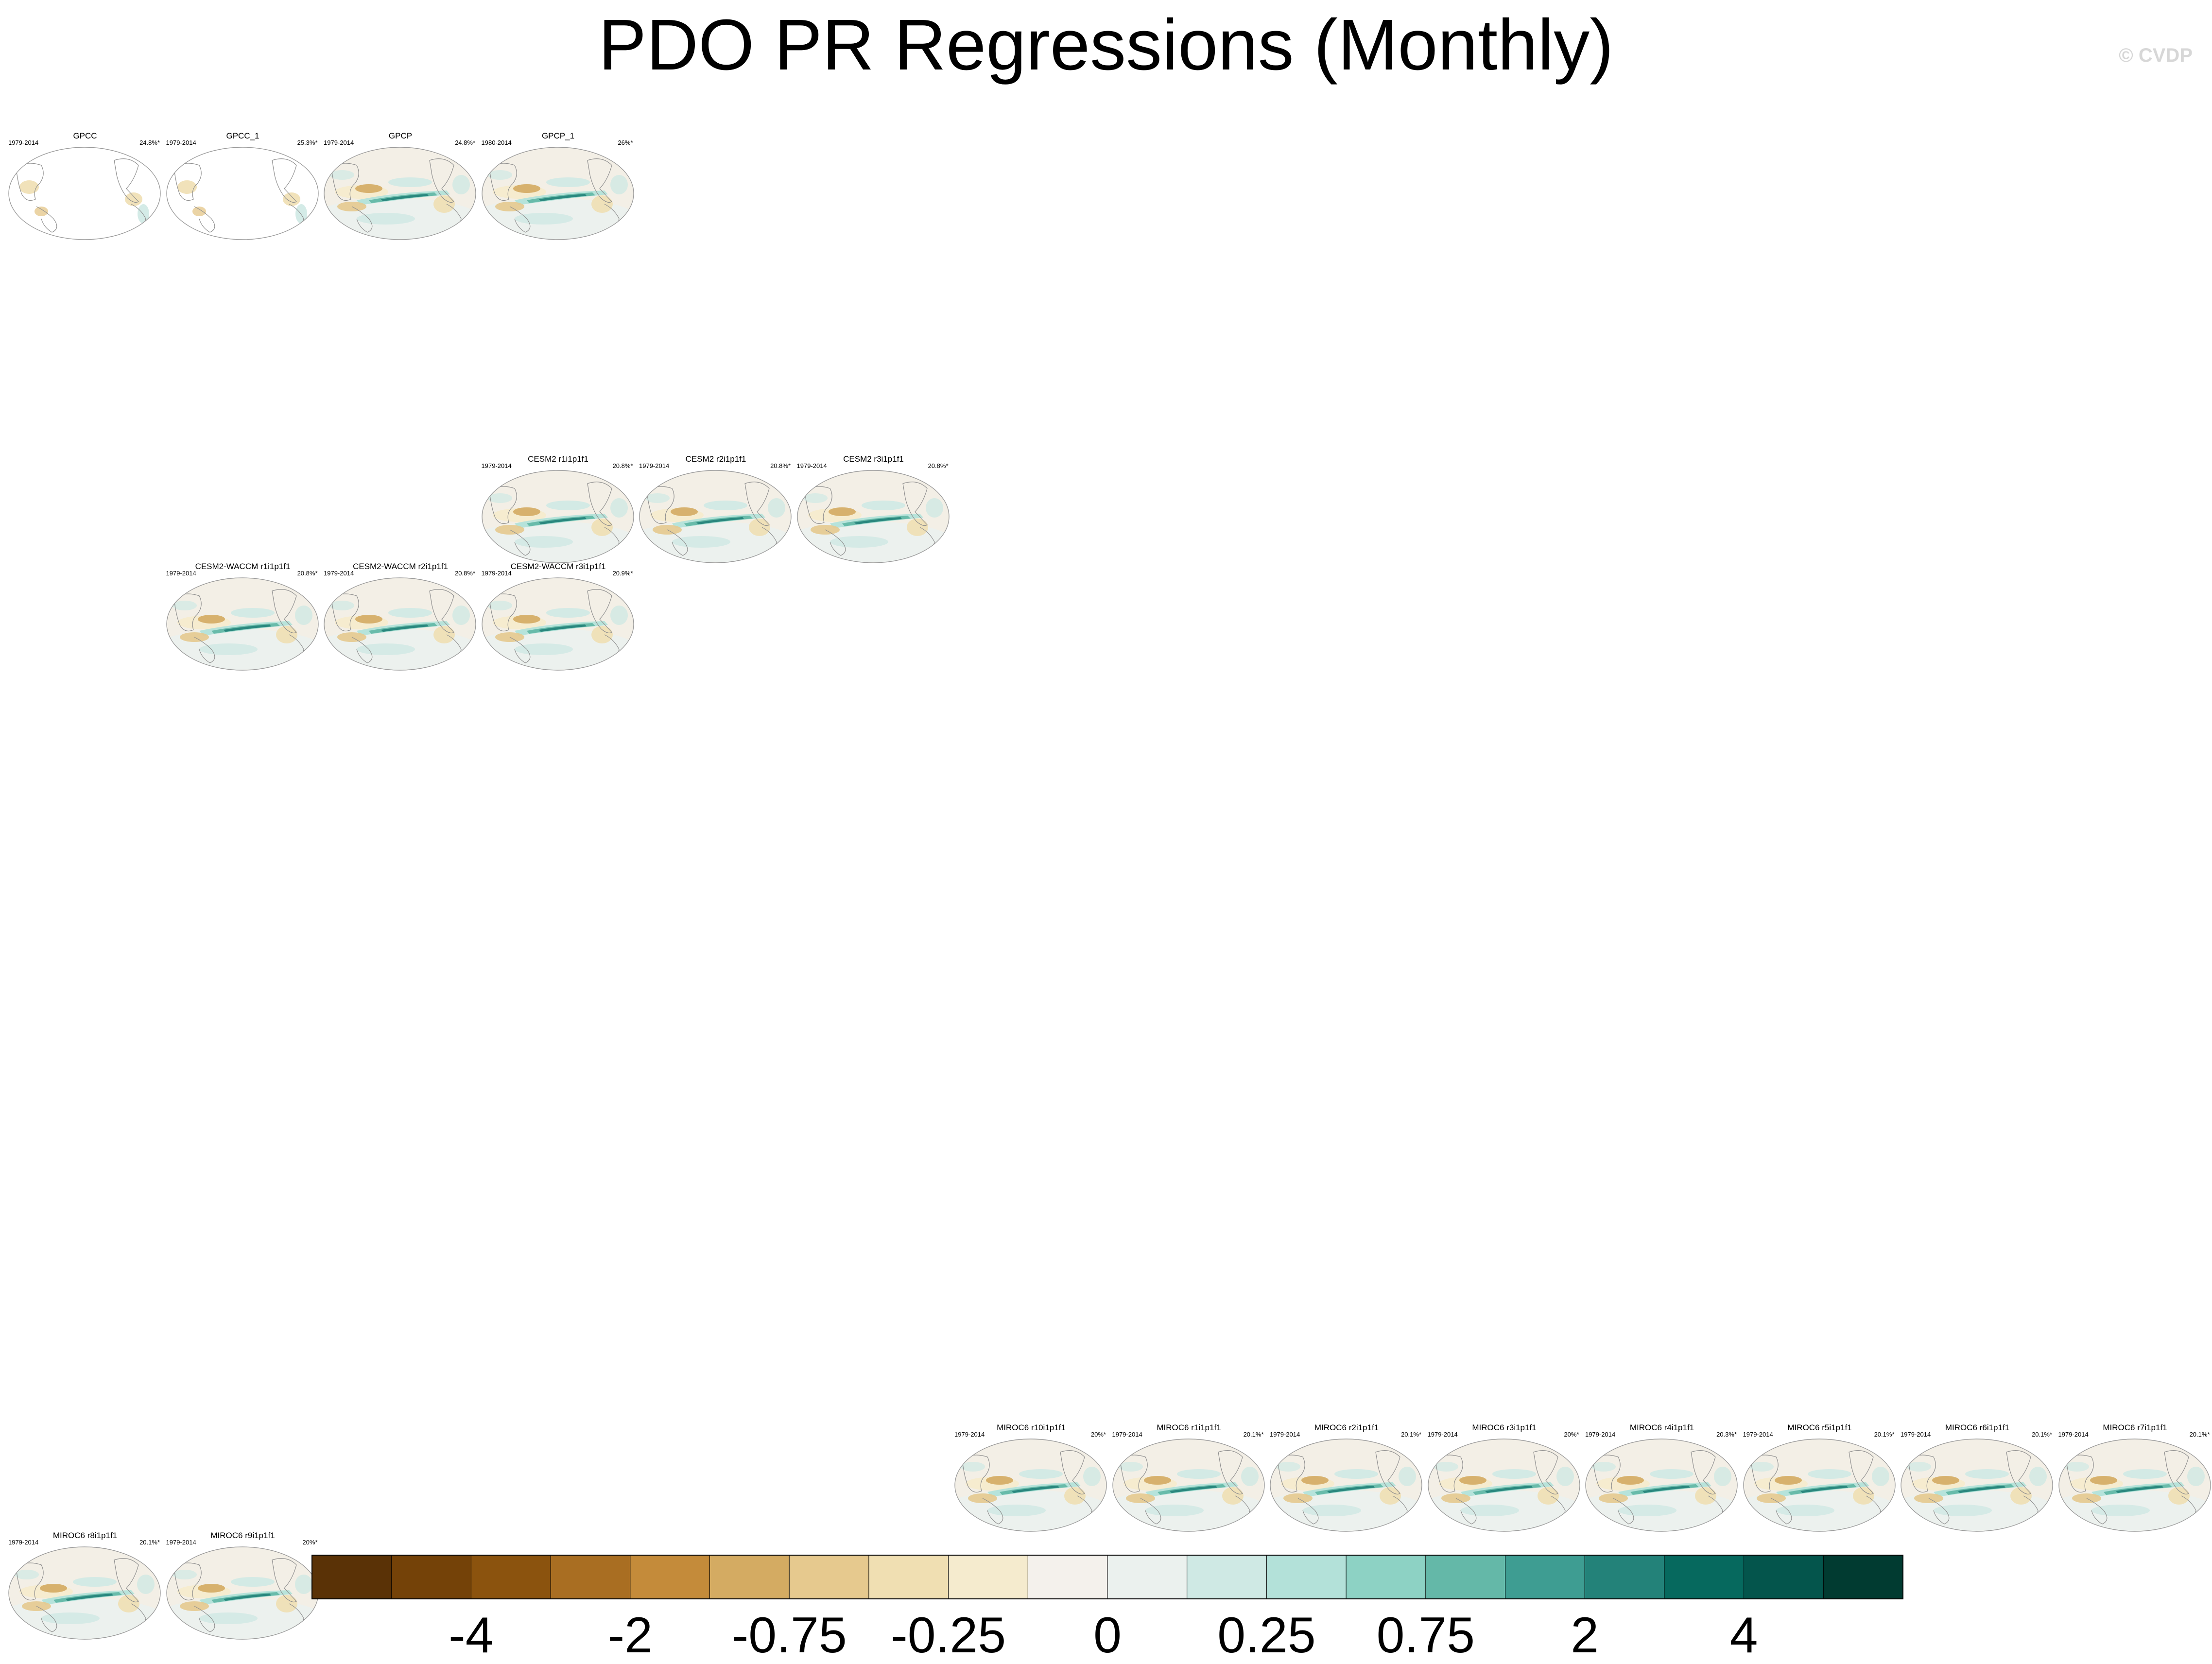 This screenshot has height=1664, width=2212. I want to click on map-panel: CESM2 r3i1p1f1 1979-2014 20.8%*, so click(873, 510).